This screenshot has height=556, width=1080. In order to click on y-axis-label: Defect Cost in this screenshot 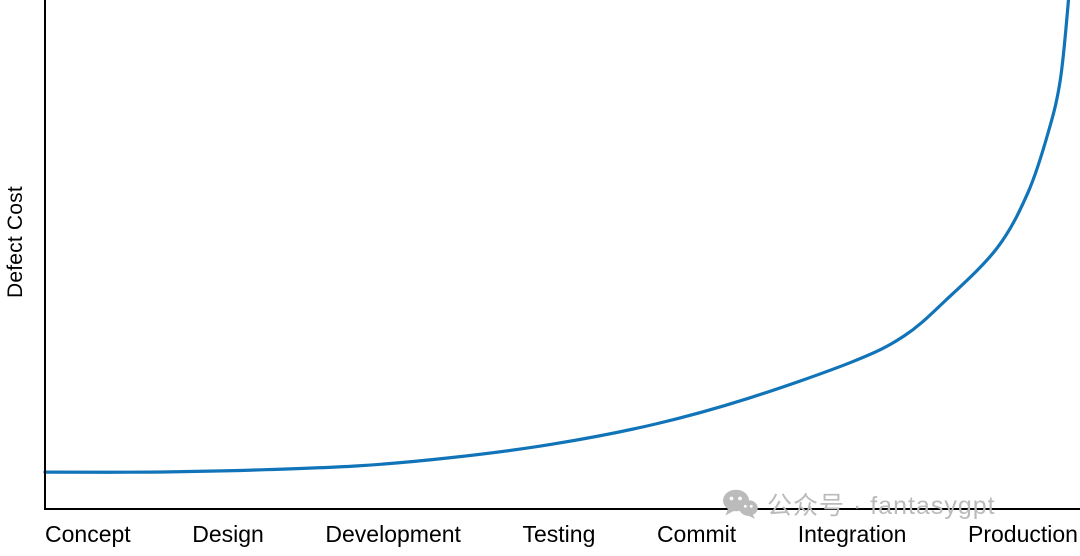, I will do `click(15, 242)`.